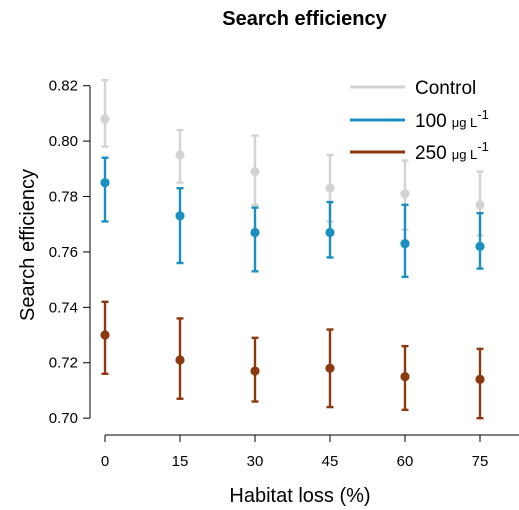  I want to click on x-tick-label: 15, so click(180, 461).